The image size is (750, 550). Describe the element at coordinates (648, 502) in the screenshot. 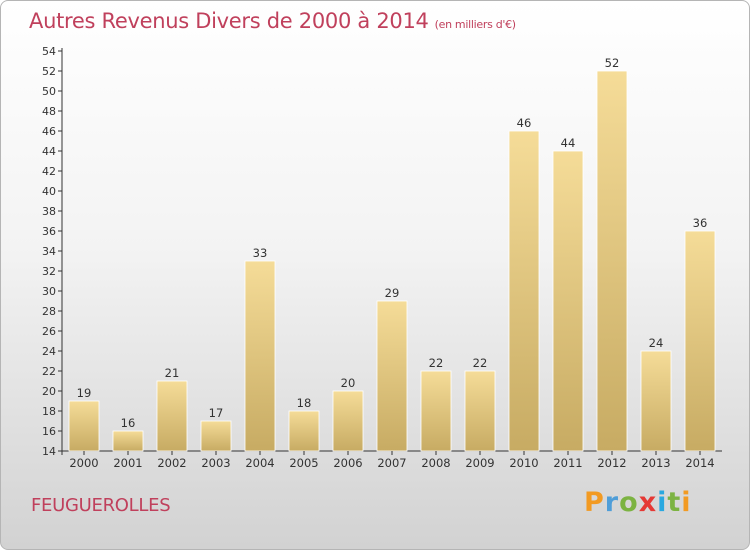

I see `brand-logo-letter: x` at that location.